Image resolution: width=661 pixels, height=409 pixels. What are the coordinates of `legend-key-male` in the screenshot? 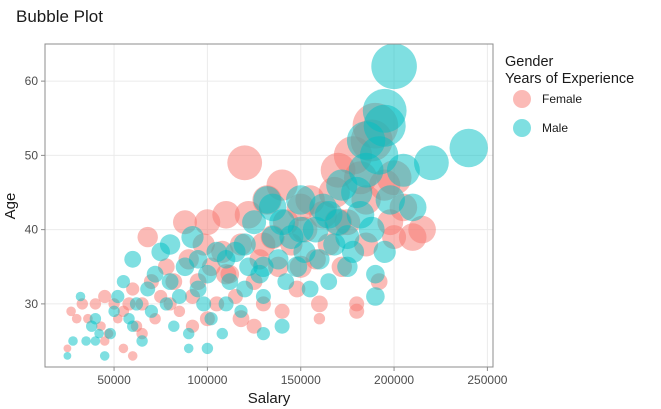 It's located at (522, 128).